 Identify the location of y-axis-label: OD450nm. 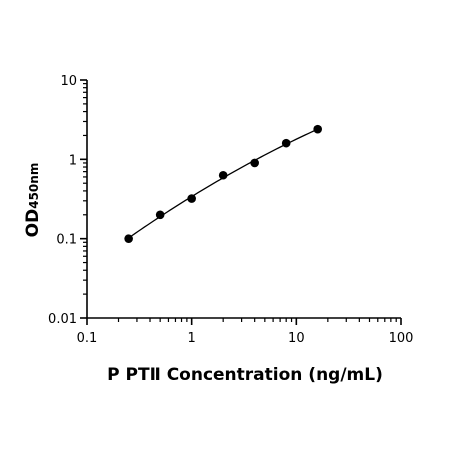
(33, 200).